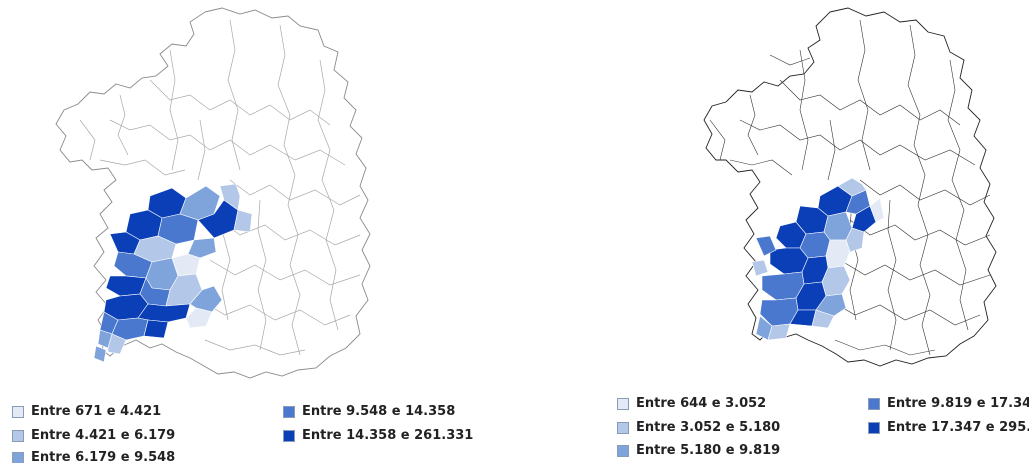  What do you see at coordinates (708, 450) in the screenshot?
I see `legend-label: Entre 5.180 e 9.819` at bounding box center [708, 450].